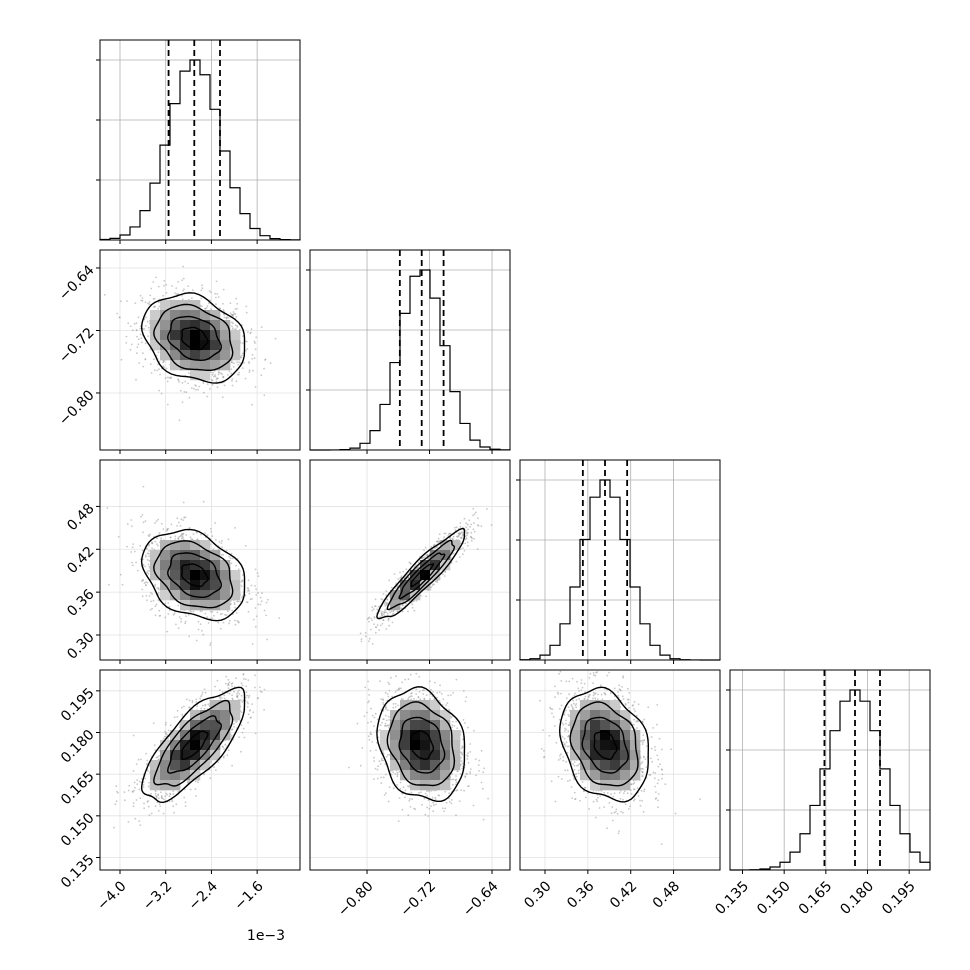 Image resolution: width=970 pixels, height=970 pixels. What do you see at coordinates (80, 517) in the screenshot?
I see `y-tick-label: 0.48` at bounding box center [80, 517].